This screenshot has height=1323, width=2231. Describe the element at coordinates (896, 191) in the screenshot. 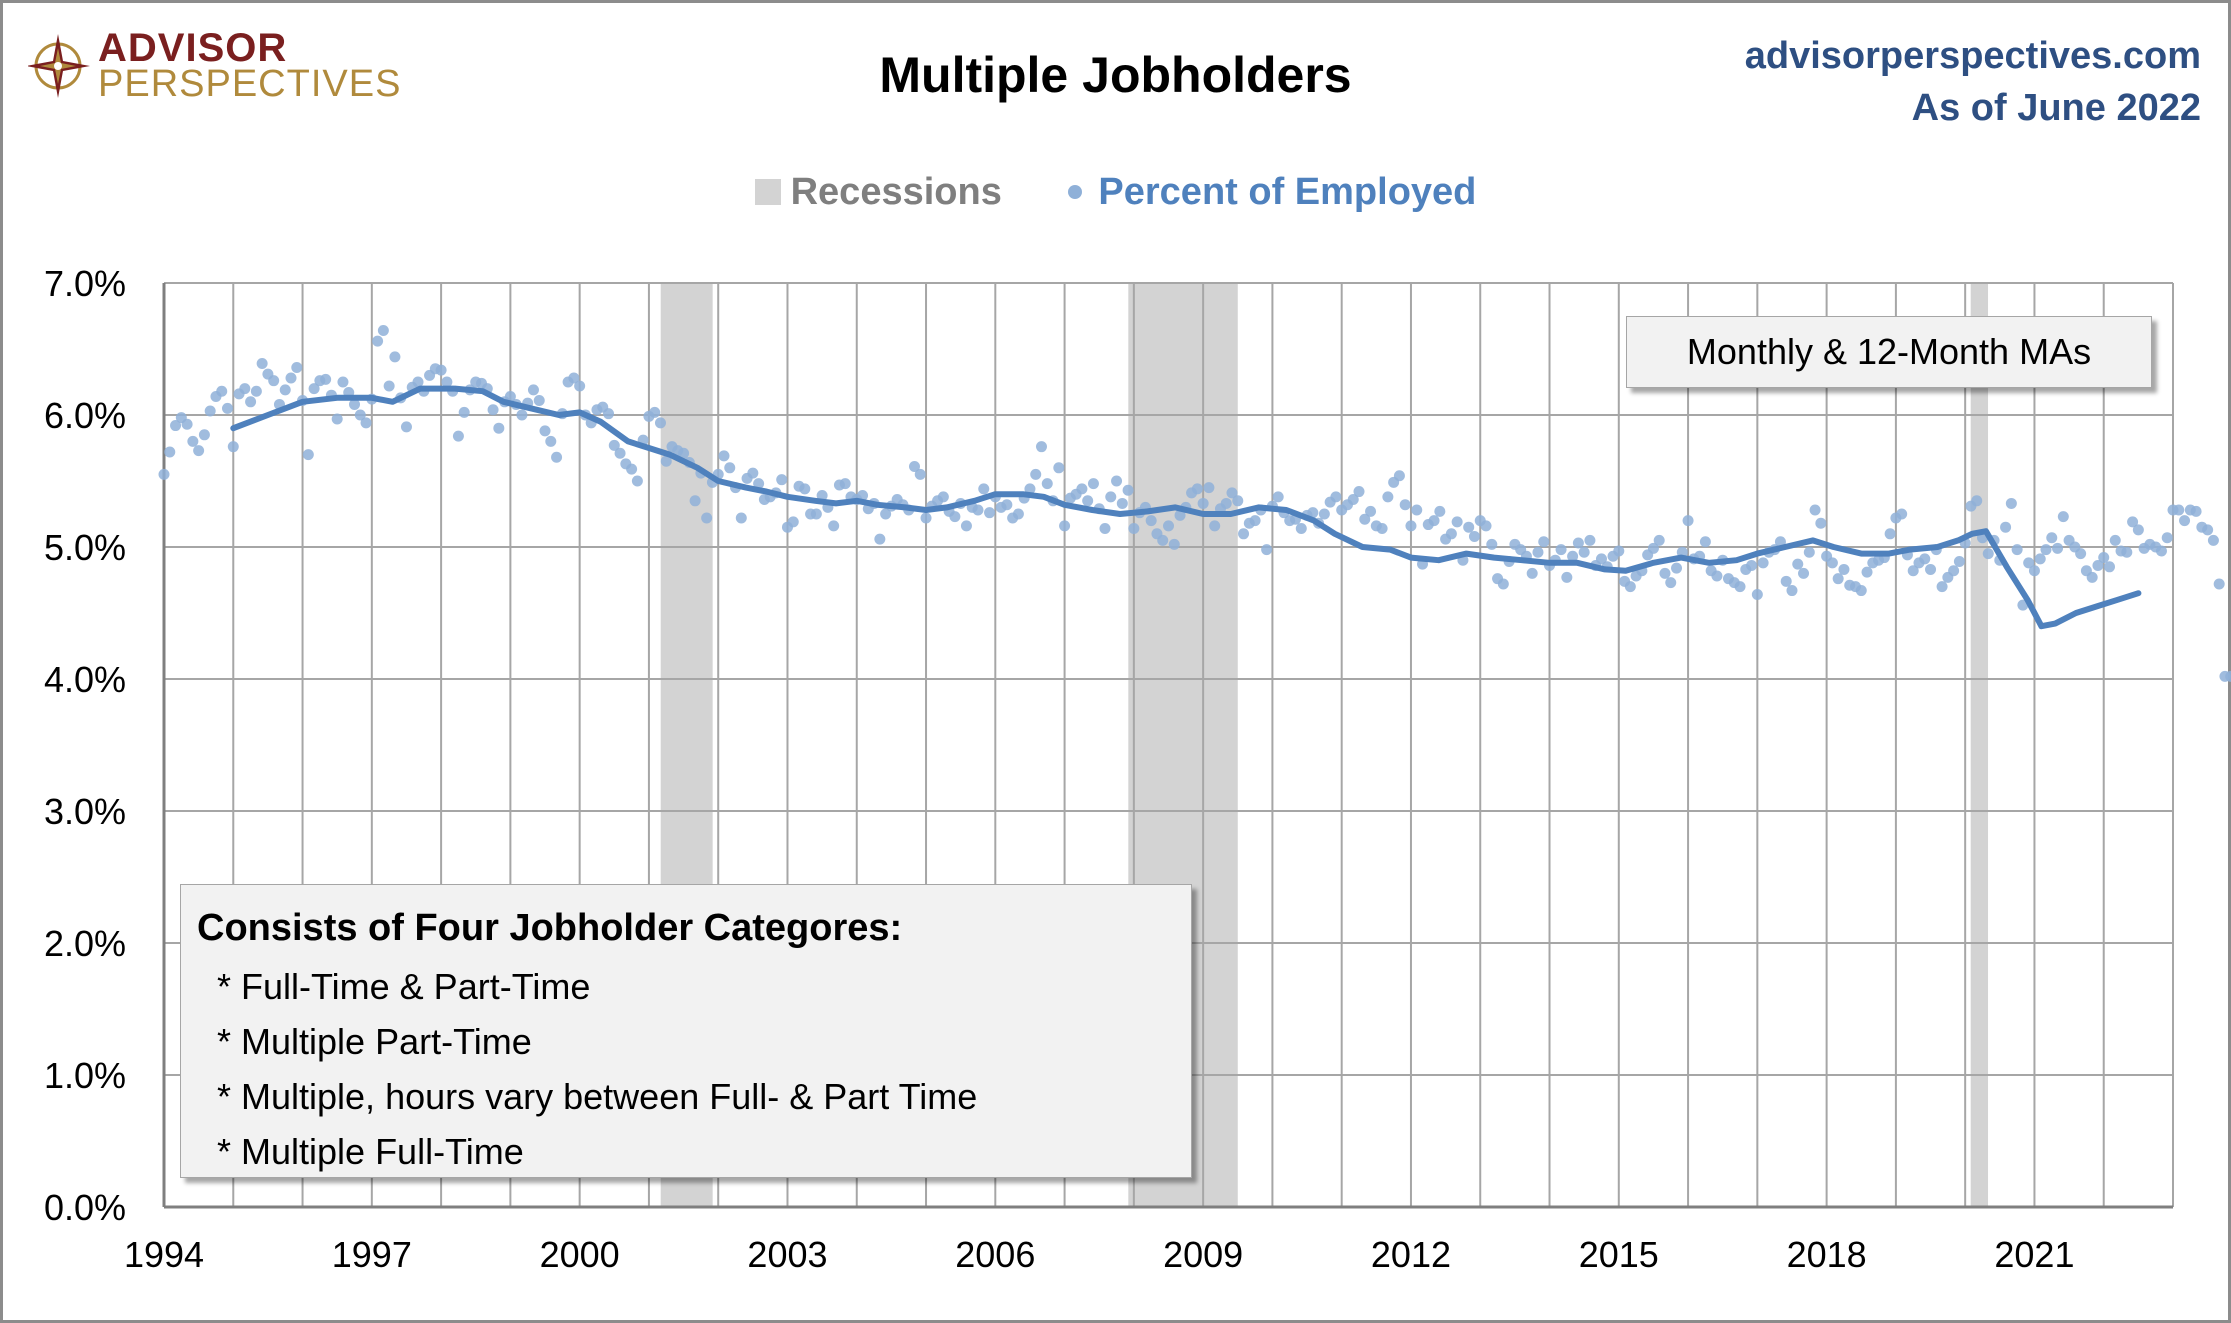

I see `legend-recessions-label: Recessions` at that location.